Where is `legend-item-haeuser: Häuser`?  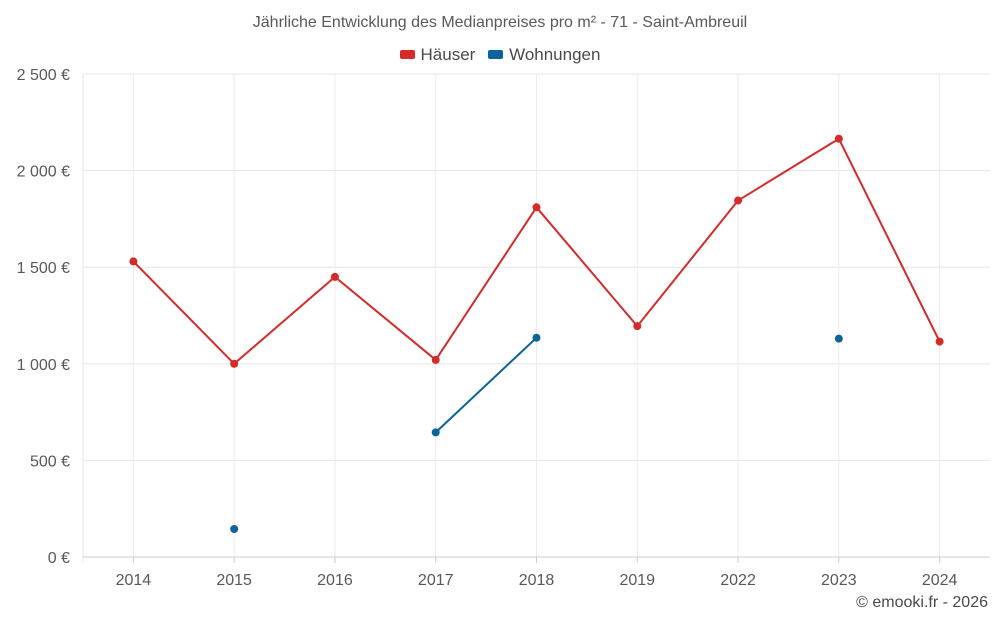 legend-item-haeuser: Häuser is located at coordinates (437, 54).